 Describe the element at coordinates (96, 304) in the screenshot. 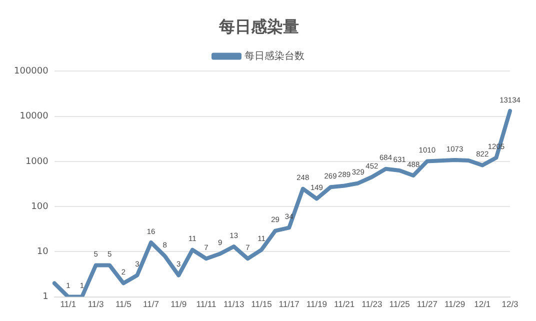

I see `x-tick-label: 11/3` at that location.